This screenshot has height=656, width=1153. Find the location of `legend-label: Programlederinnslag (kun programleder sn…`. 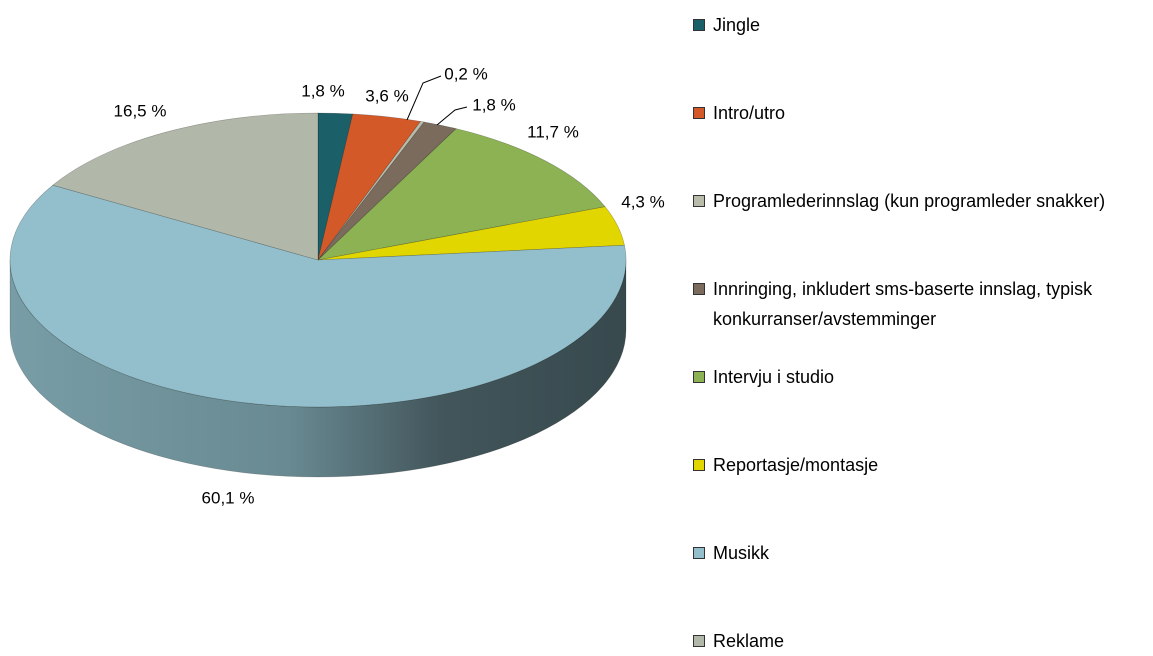

legend-label: Programlederinnslag (kun programleder sn… is located at coordinates (909, 201).